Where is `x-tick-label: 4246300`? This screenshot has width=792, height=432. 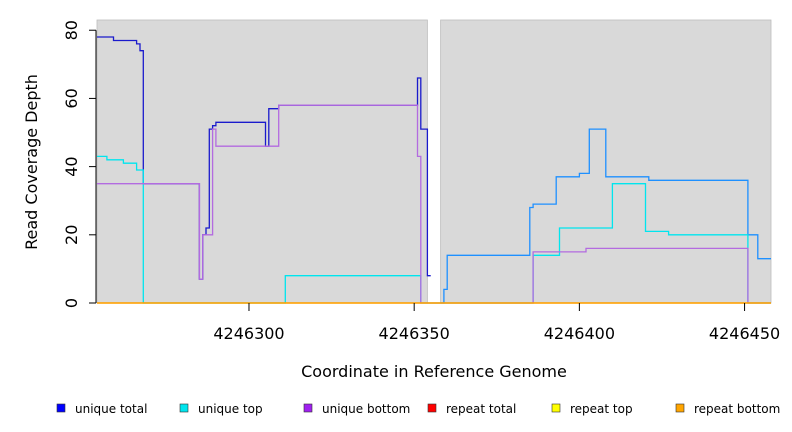 x-tick-label: 4246300 is located at coordinates (248, 333).